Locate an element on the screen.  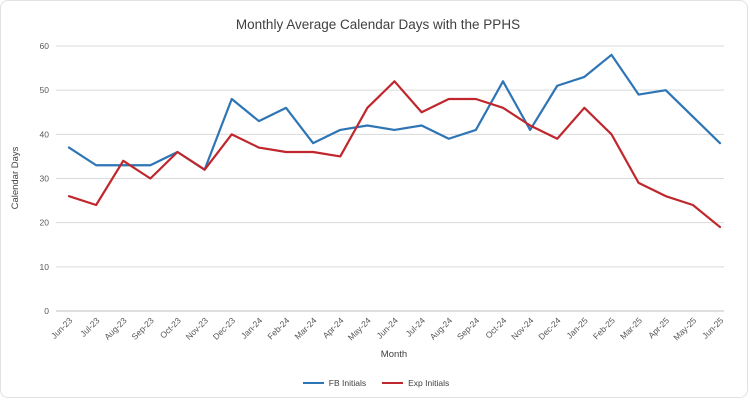
svg-text: Oct-24 is located at coordinates (495, 327).